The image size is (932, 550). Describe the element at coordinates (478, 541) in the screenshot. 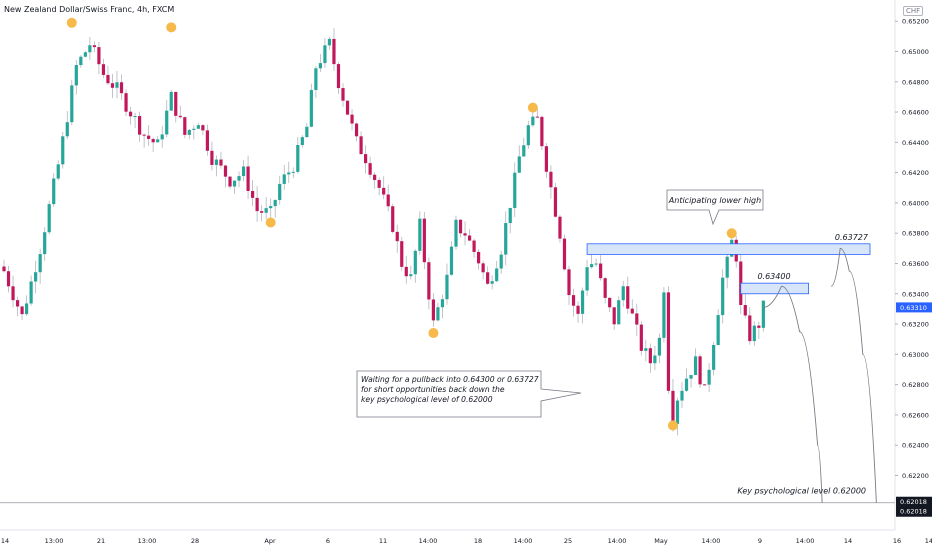

I see `time-tick-label: 18` at that location.